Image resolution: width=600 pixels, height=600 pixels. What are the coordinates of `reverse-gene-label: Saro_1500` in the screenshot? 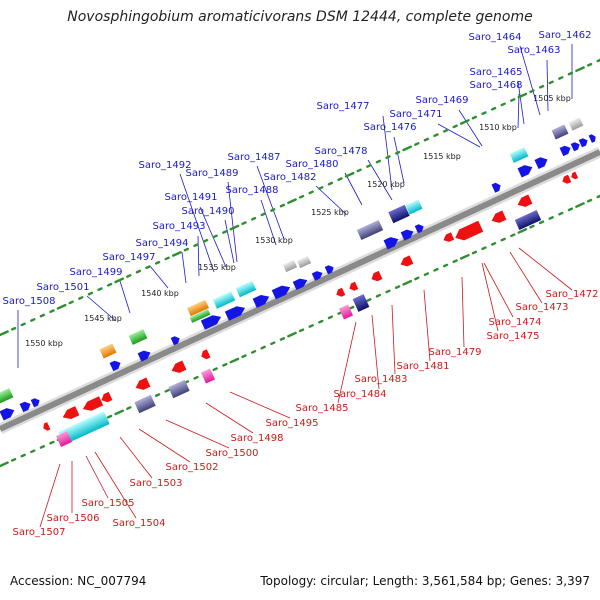 It's located at (232, 453).